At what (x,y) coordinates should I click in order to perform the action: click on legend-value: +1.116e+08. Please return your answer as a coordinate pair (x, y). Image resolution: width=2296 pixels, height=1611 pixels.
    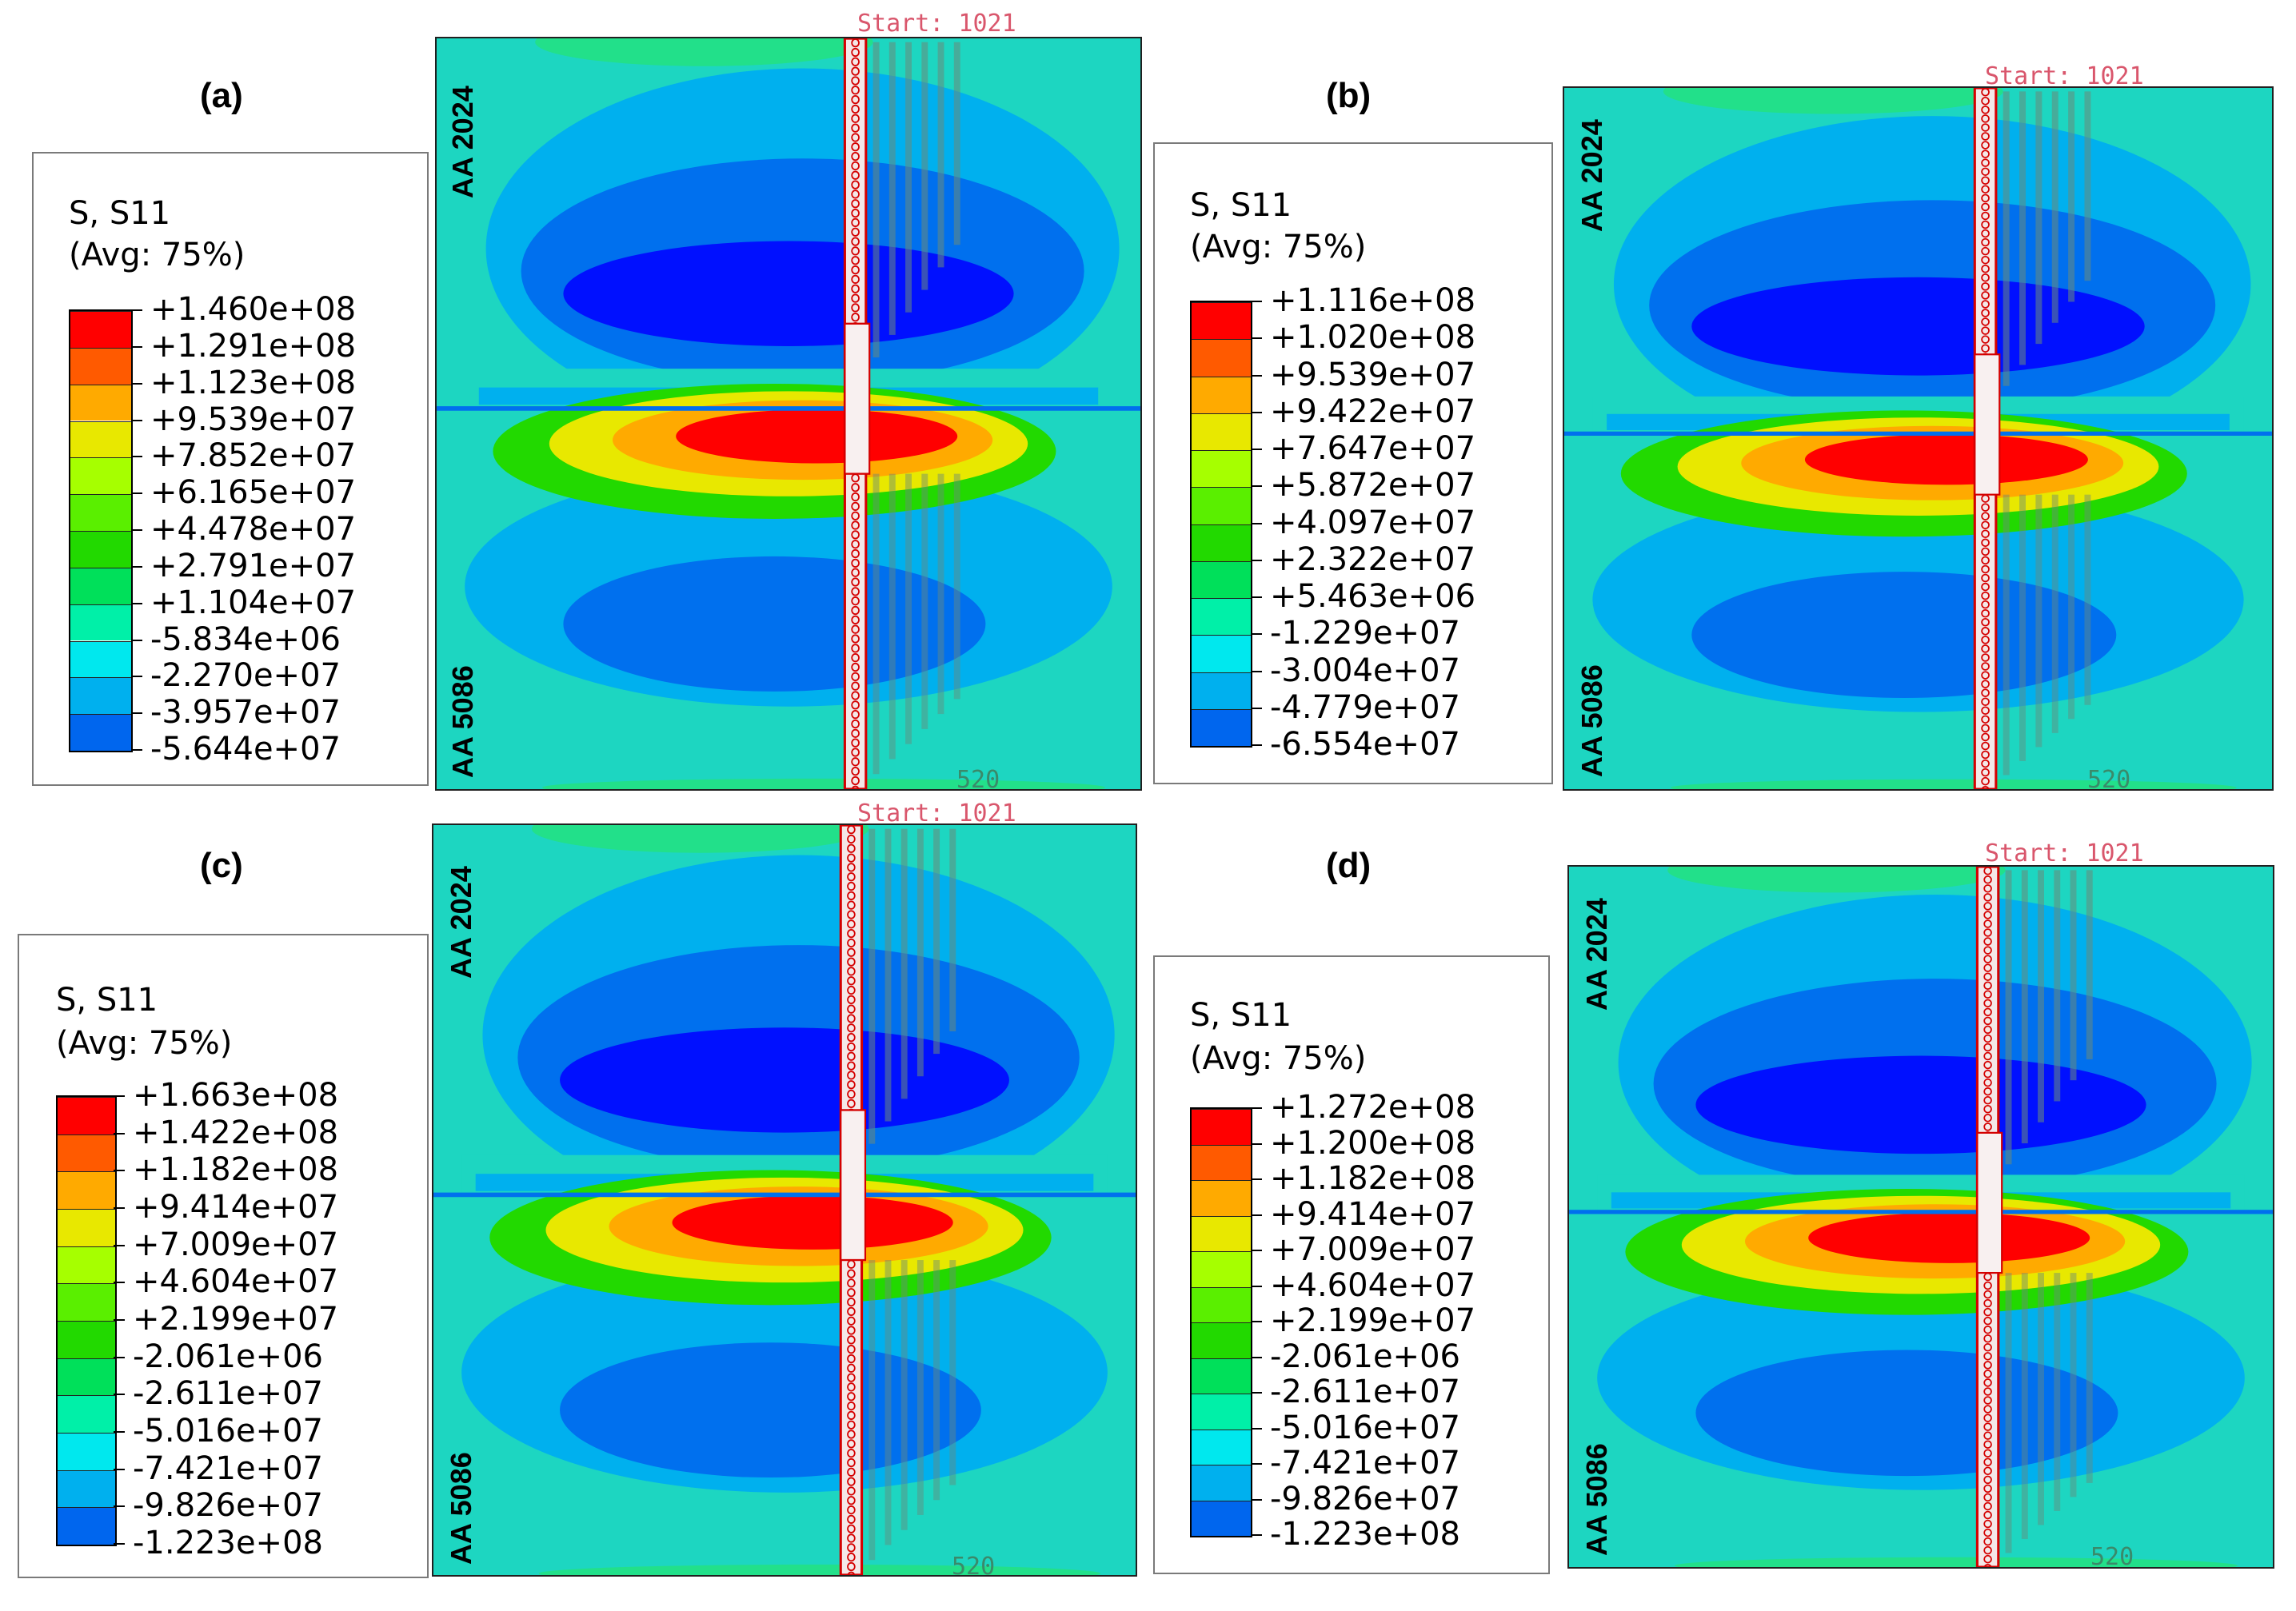
    Looking at the image, I should click on (1373, 300).